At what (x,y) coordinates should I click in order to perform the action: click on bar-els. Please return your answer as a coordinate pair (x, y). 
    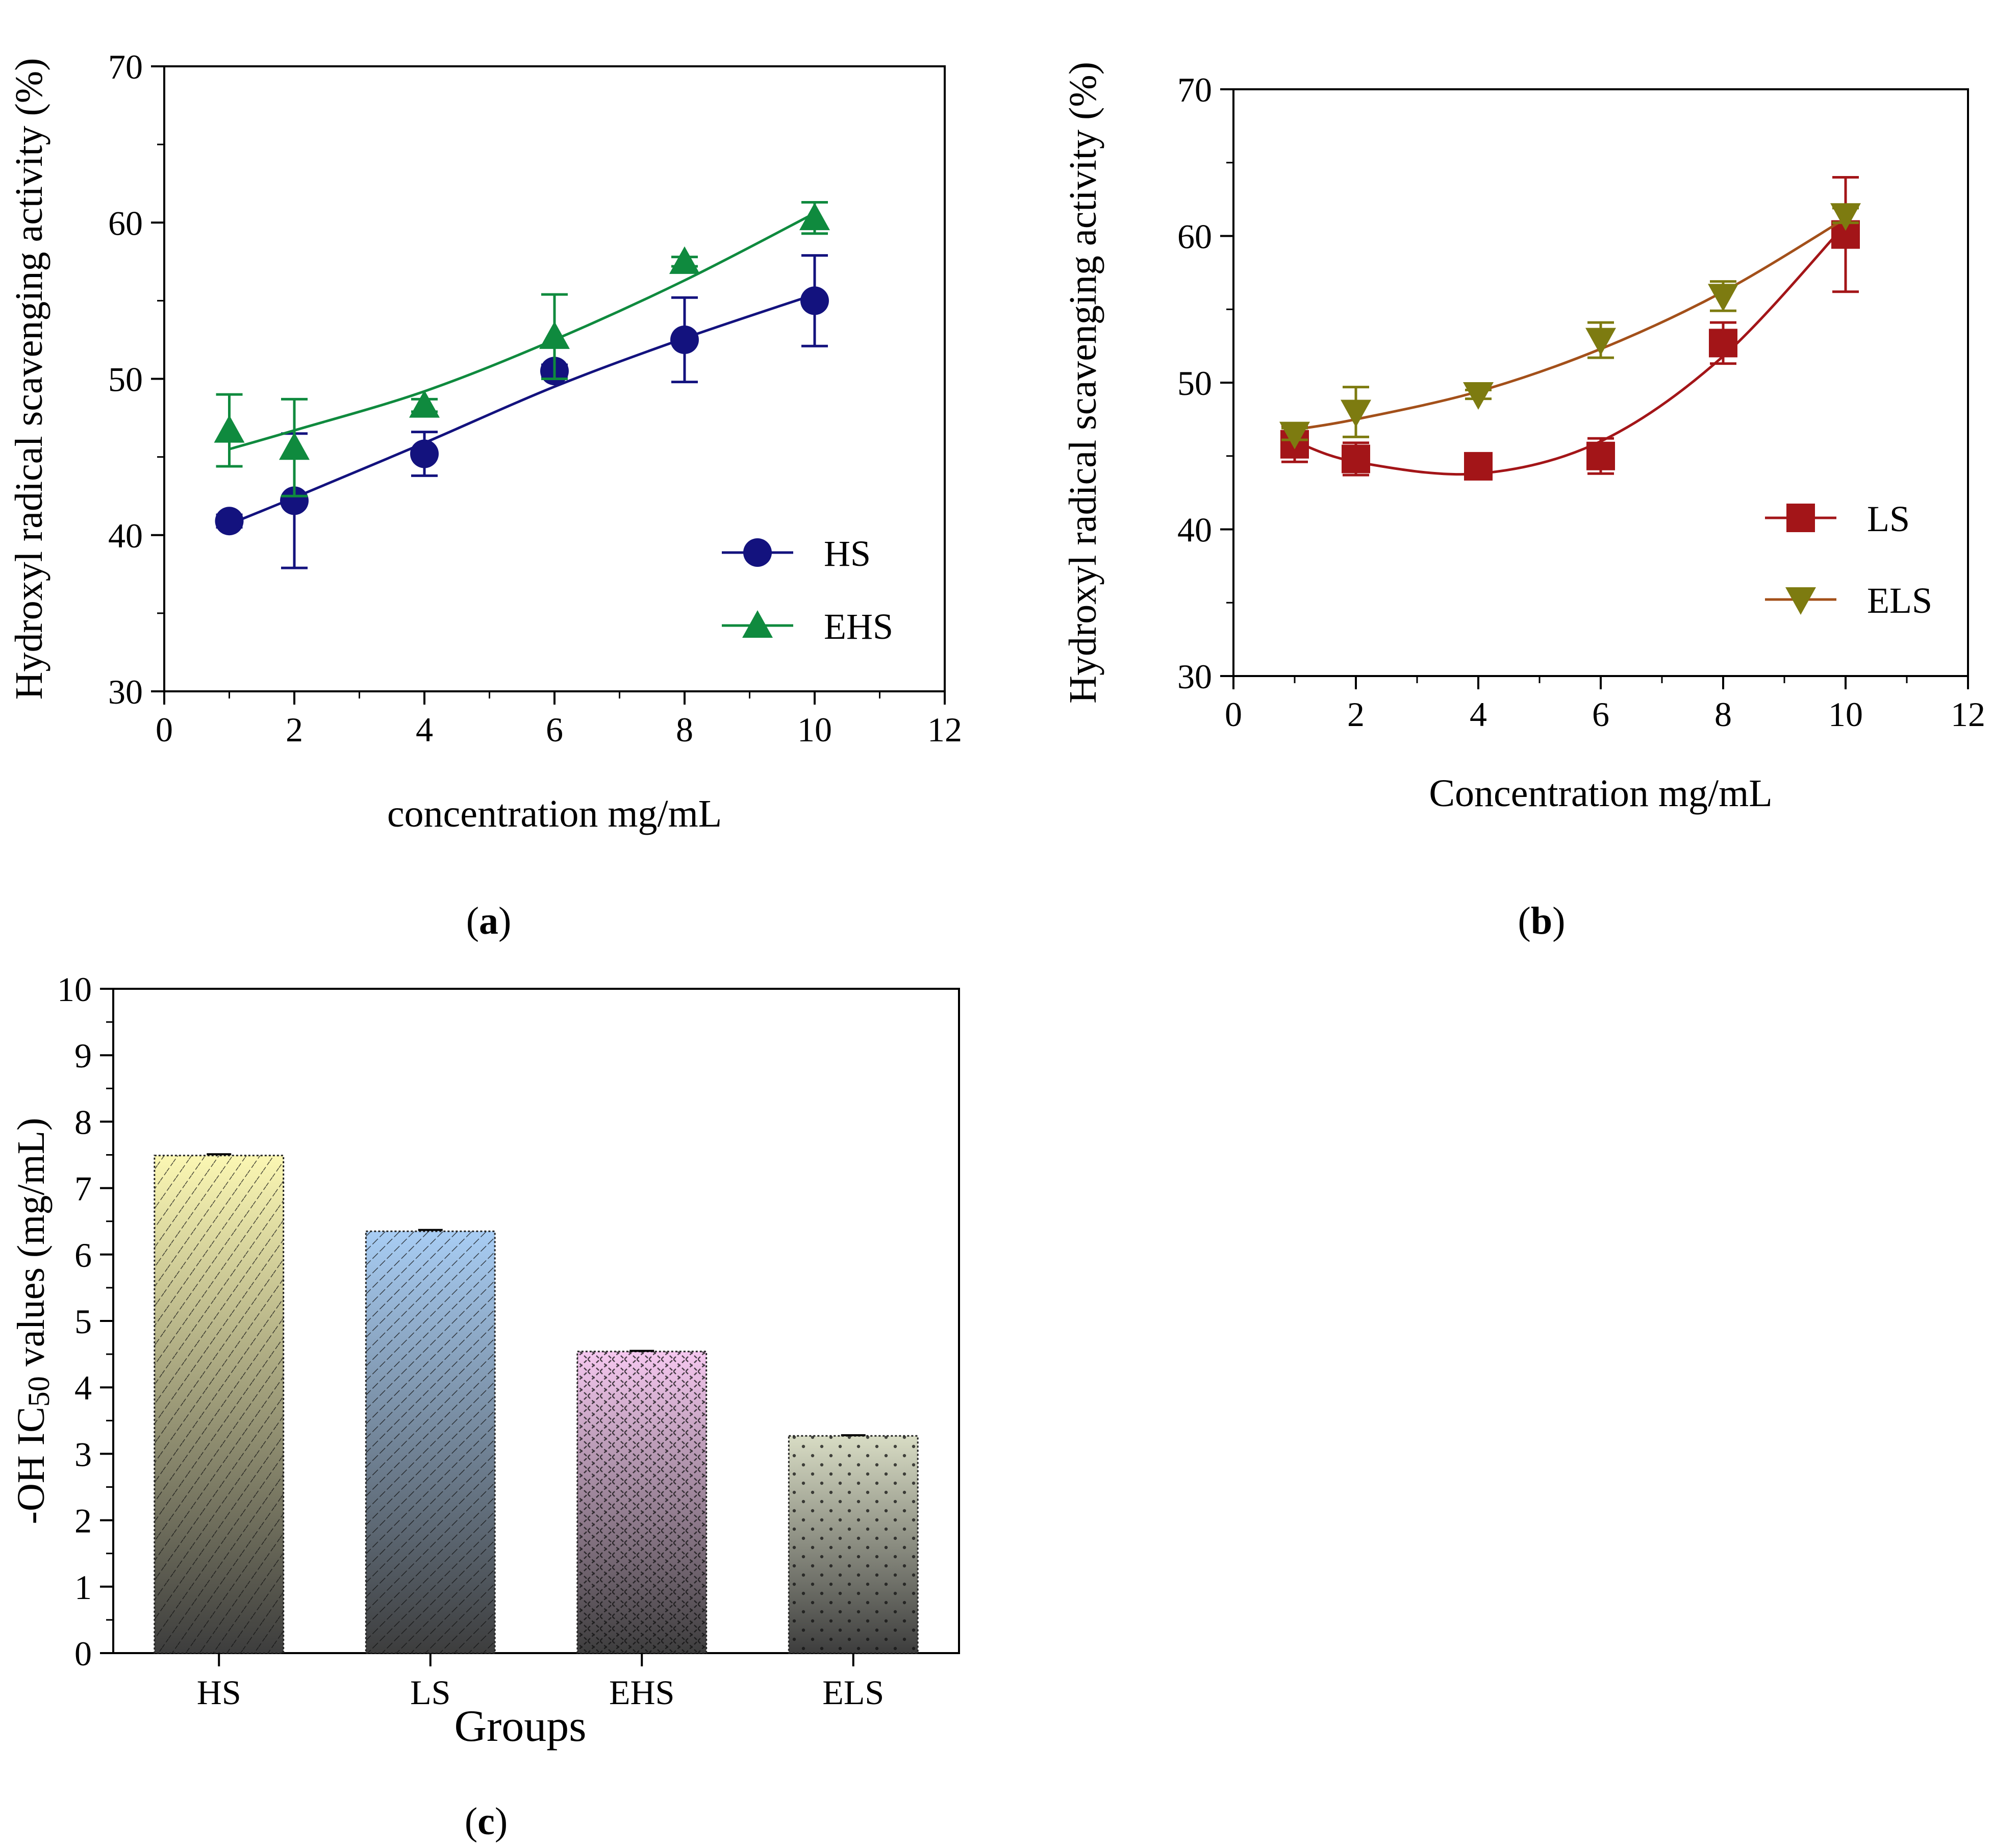
    Looking at the image, I should click on (854, 1544).